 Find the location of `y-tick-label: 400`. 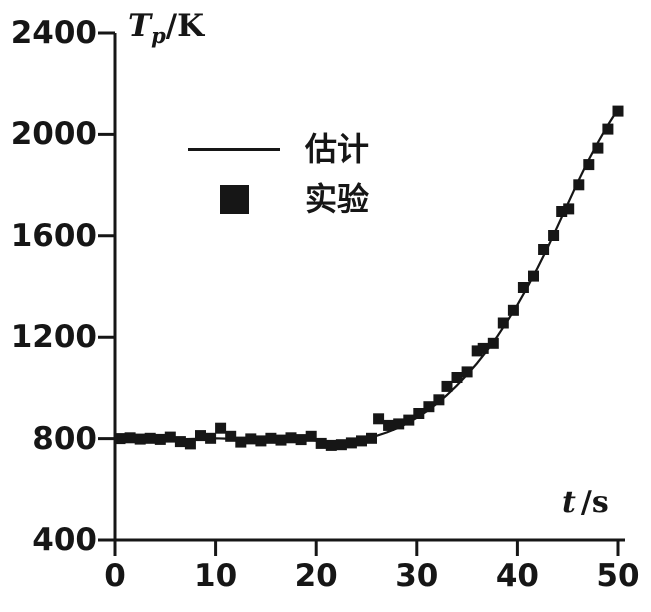

y-tick-label: 400 is located at coordinates (64, 540).